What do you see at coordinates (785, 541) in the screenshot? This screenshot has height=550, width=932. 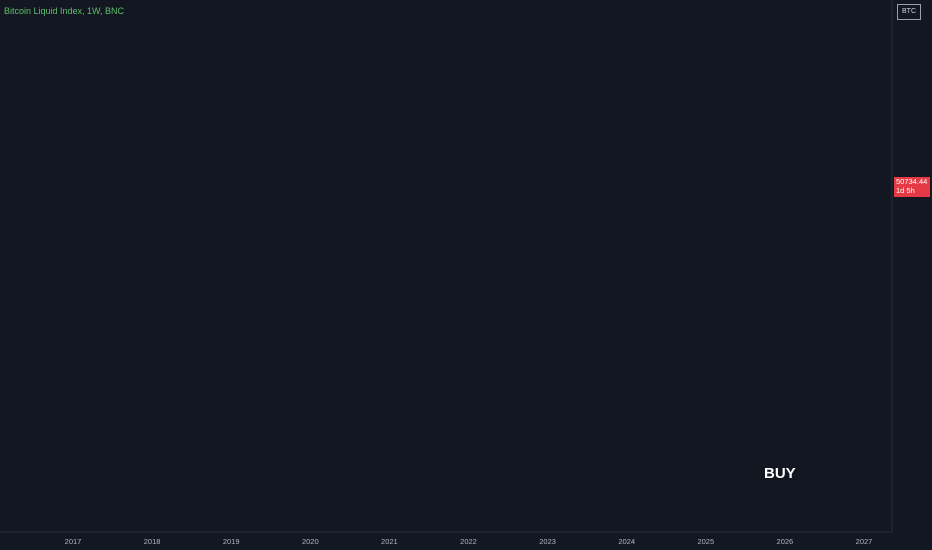 I see `x-tick-label: 2026` at bounding box center [785, 541].